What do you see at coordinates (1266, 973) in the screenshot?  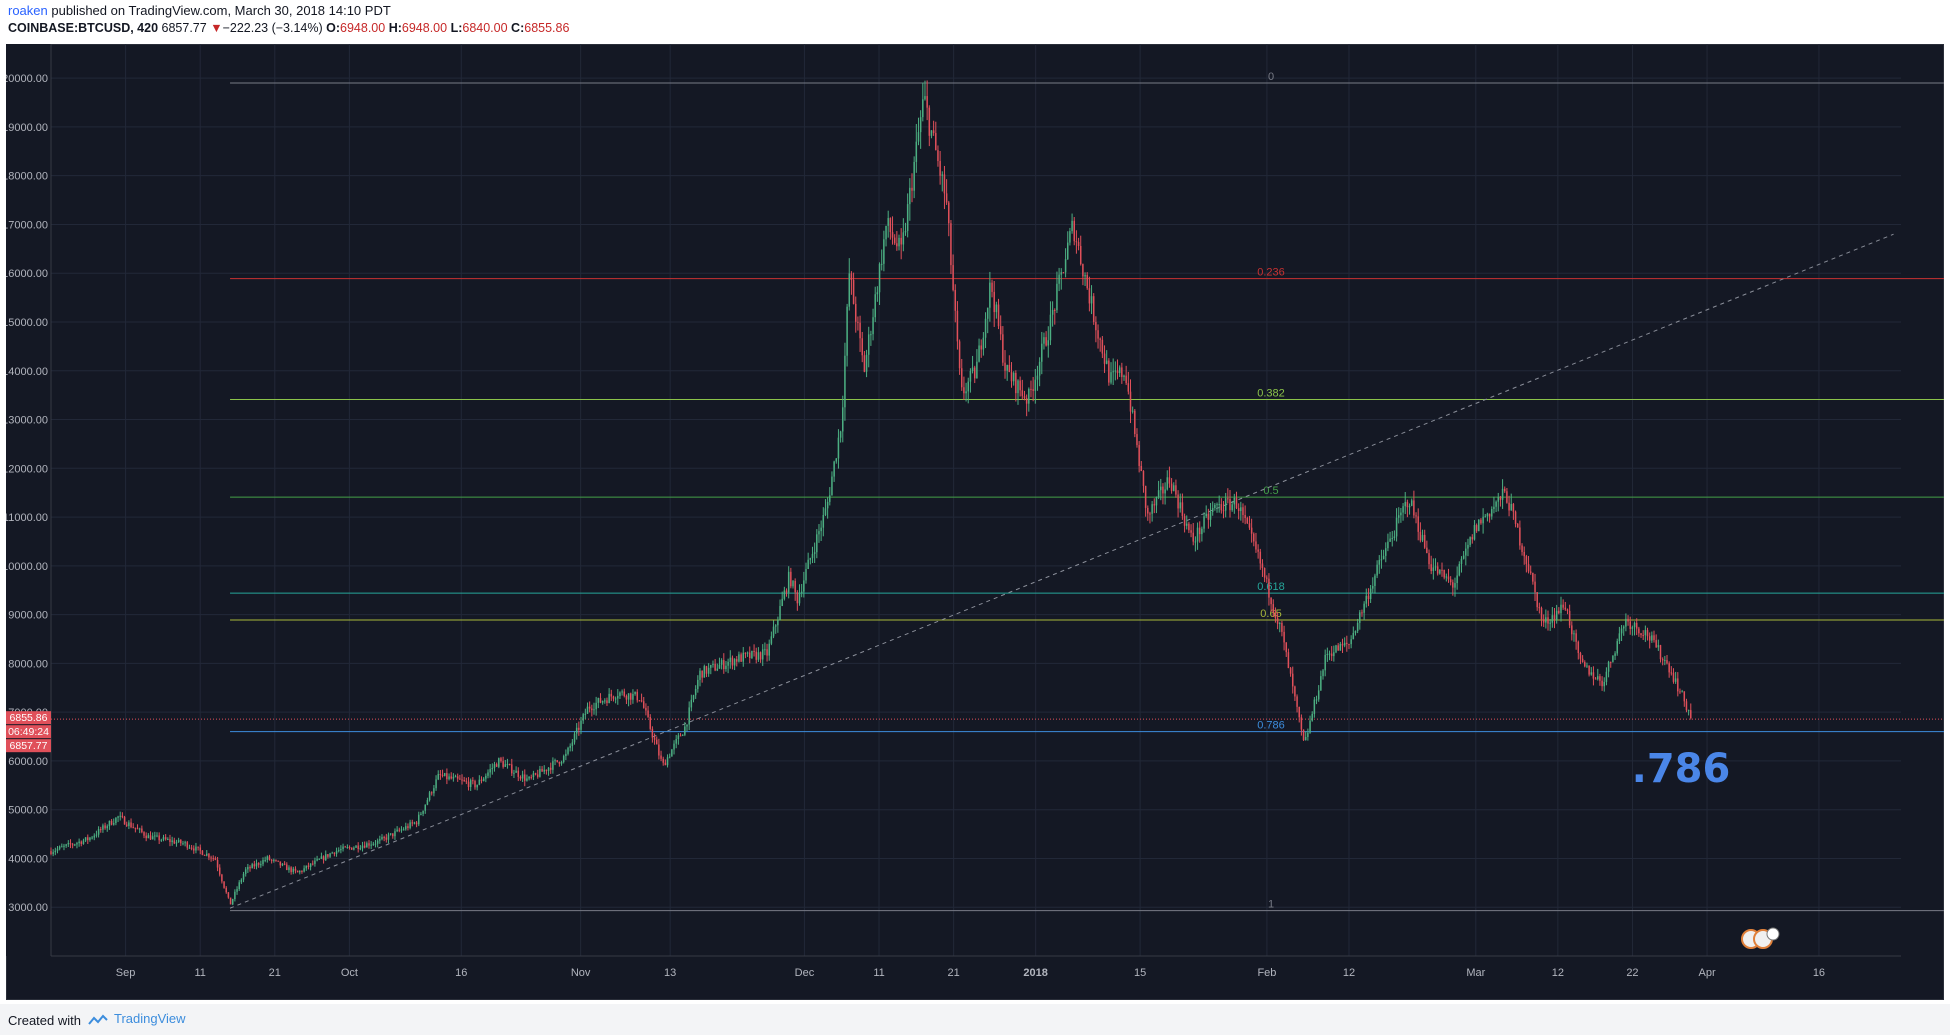 I see `x-tick-label: Feb` at bounding box center [1266, 973].